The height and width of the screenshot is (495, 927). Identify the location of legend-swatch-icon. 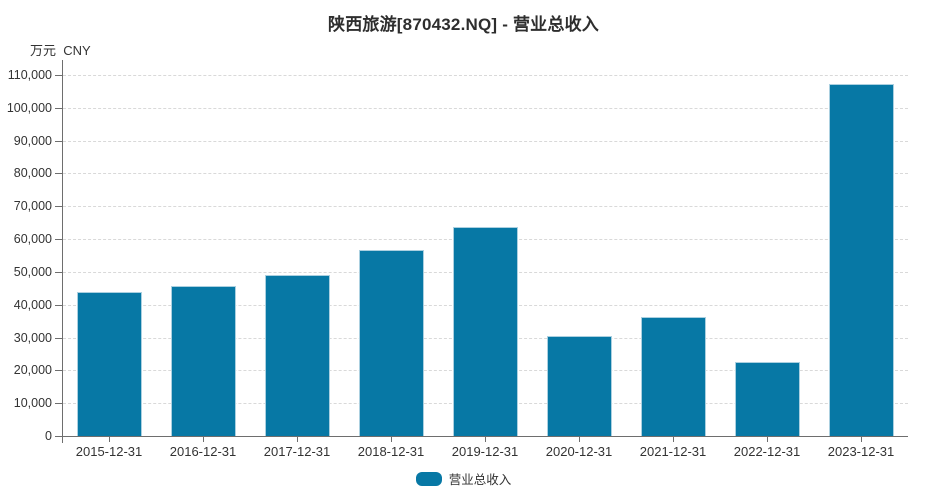
(428, 478).